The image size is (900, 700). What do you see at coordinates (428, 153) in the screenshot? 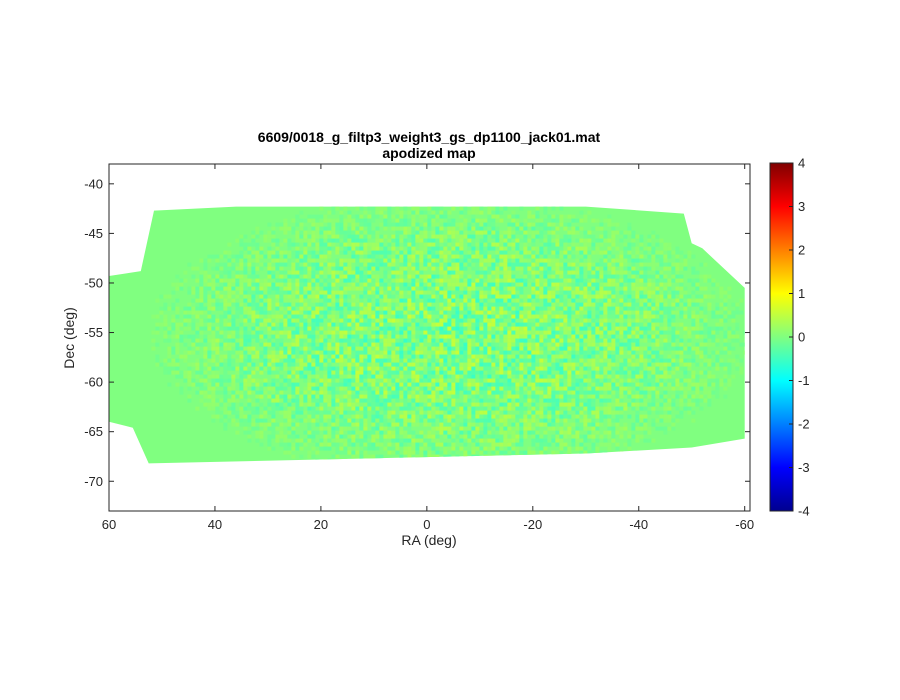
I see `chart-subtitle: apodized map` at bounding box center [428, 153].